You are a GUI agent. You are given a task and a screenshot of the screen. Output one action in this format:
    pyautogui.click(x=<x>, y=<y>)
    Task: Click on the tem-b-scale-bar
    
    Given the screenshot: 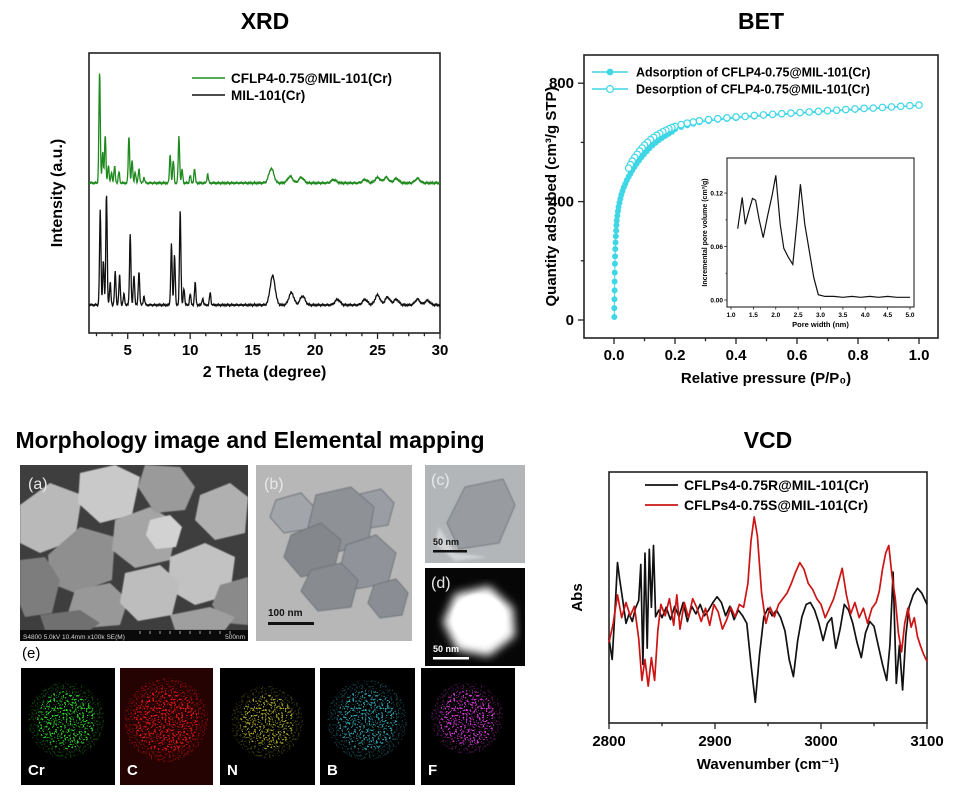 What is the action you would take?
    pyautogui.click(x=291, y=623)
    